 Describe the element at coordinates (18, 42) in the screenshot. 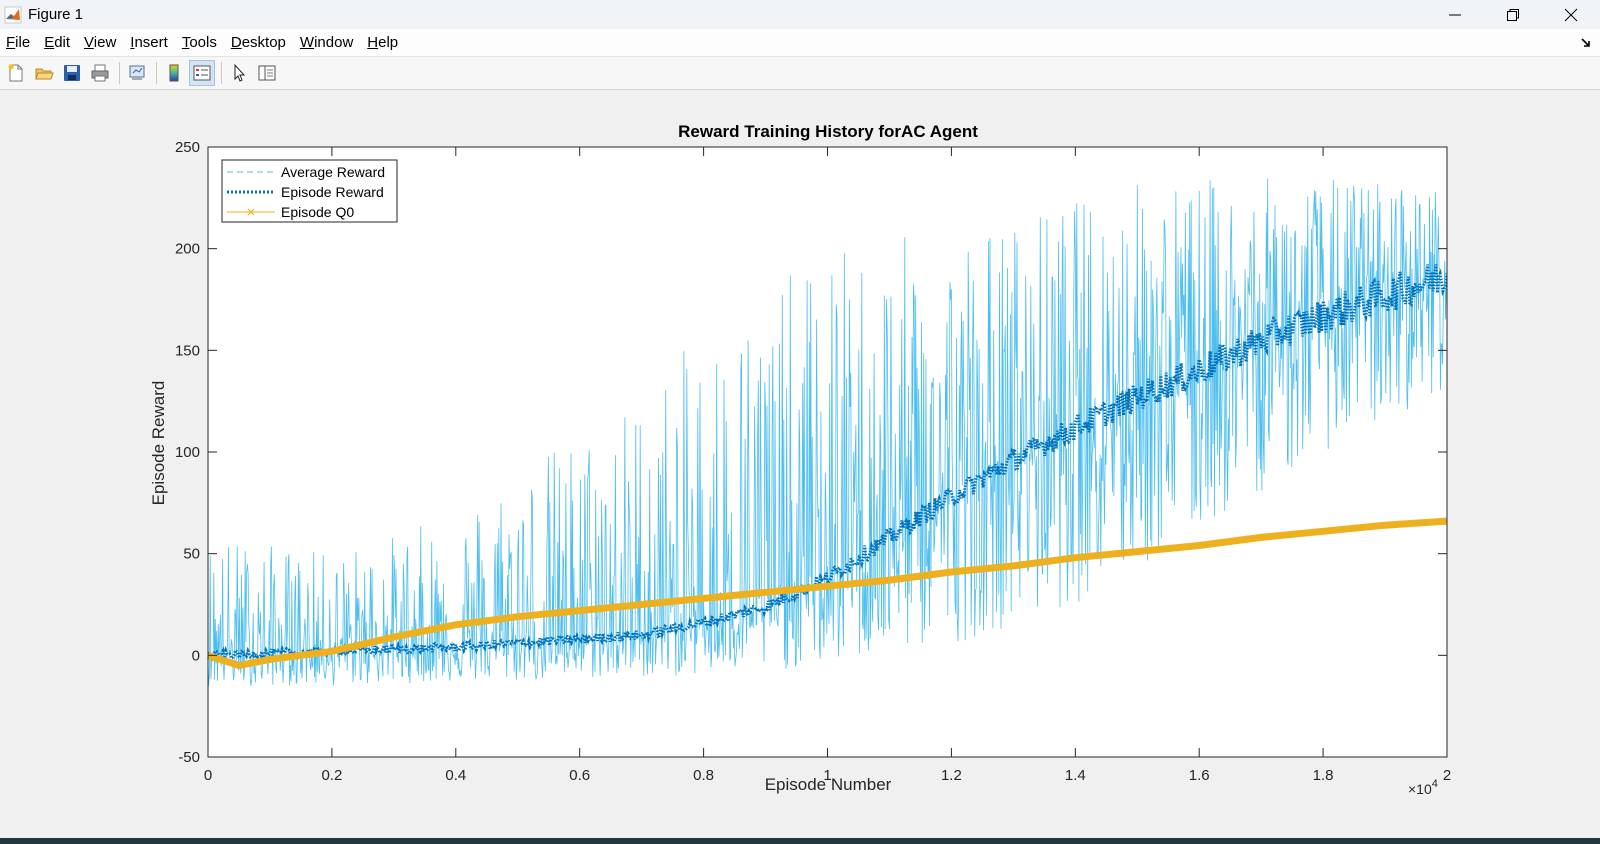

I see `menu-file: File` at that location.